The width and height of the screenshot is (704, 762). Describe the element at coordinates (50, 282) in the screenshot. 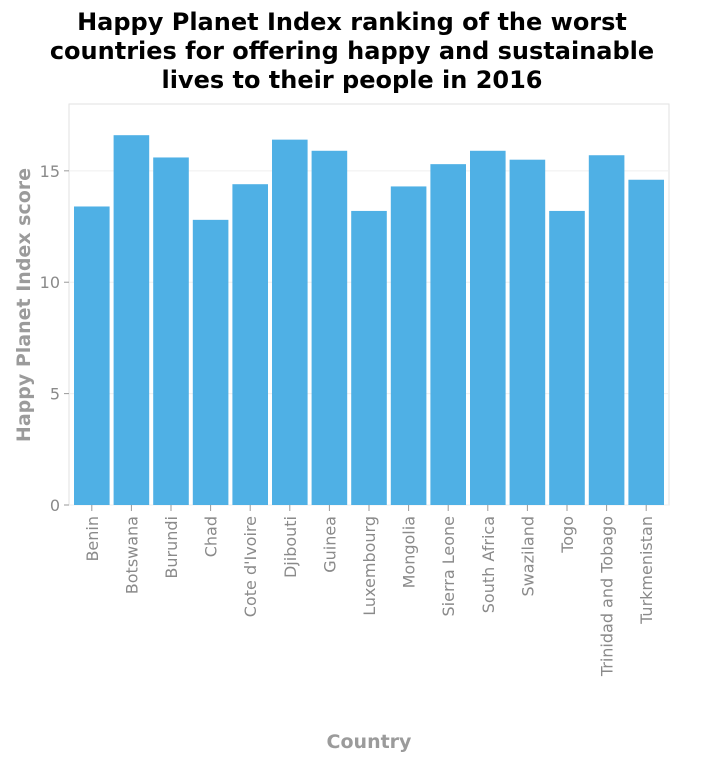

I see `y-tick-label-10: 10` at that location.